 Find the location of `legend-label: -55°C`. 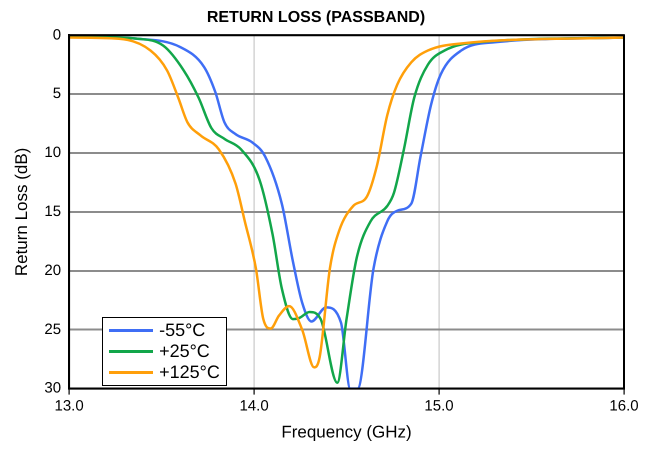

legend-label: -55°C is located at coordinates (182, 330).